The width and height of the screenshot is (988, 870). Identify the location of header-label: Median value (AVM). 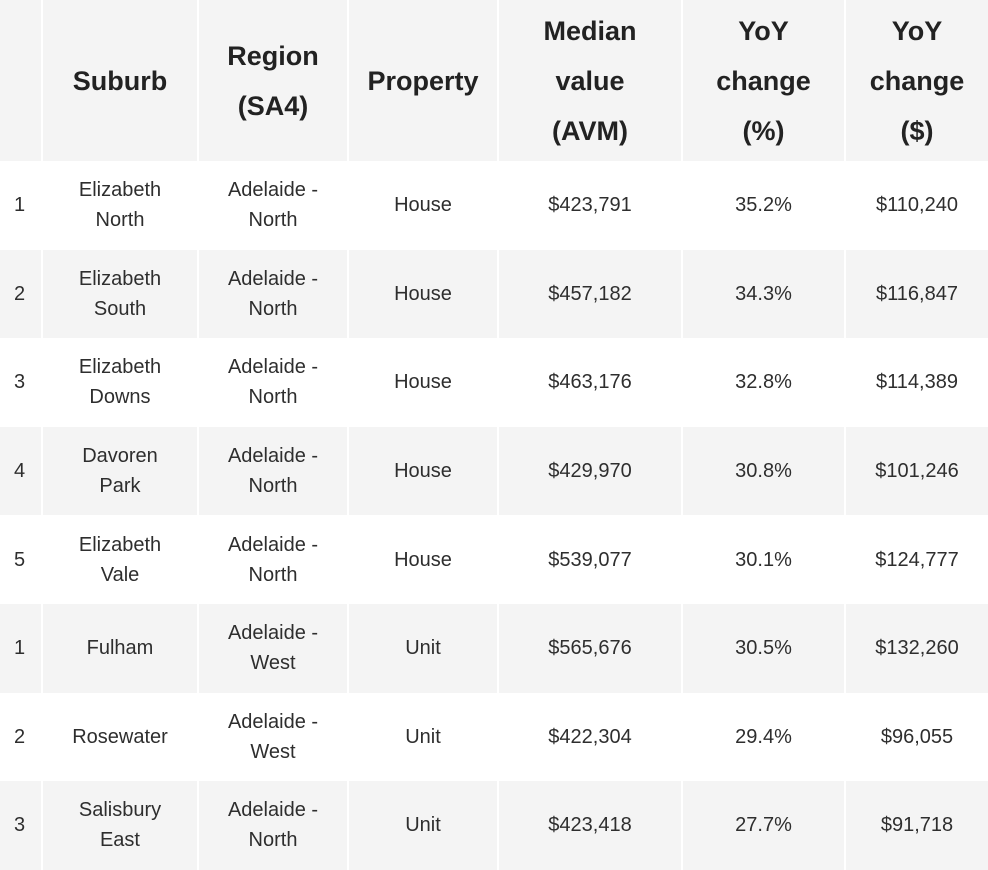
(589, 81).